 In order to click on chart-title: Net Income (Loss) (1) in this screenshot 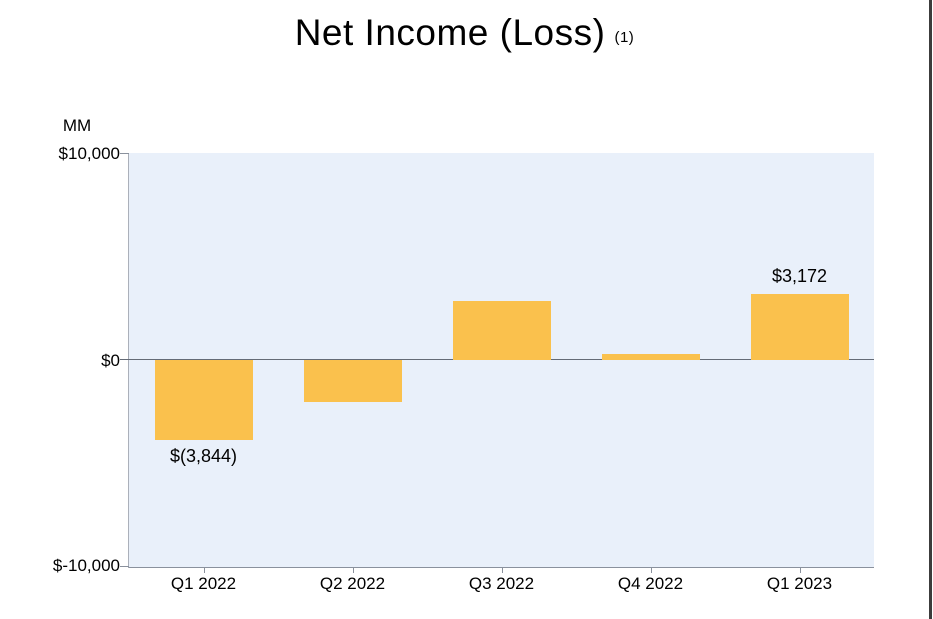, I will do `click(464, 33)`.